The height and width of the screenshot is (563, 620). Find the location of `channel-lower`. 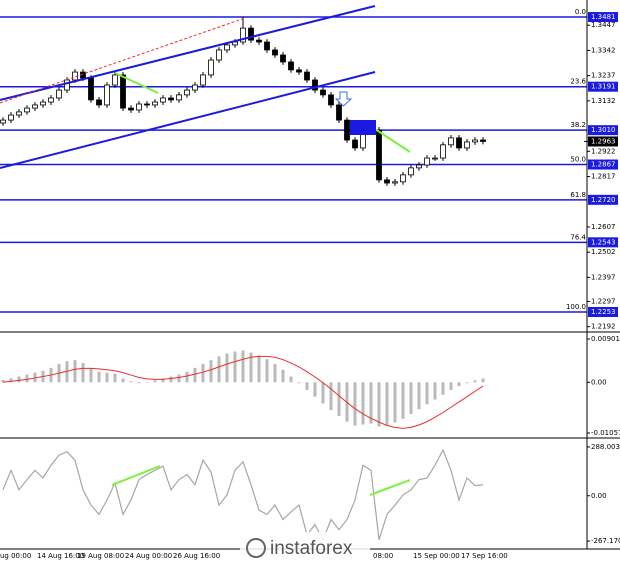

channel-lower is located at coordinates (188, 120).